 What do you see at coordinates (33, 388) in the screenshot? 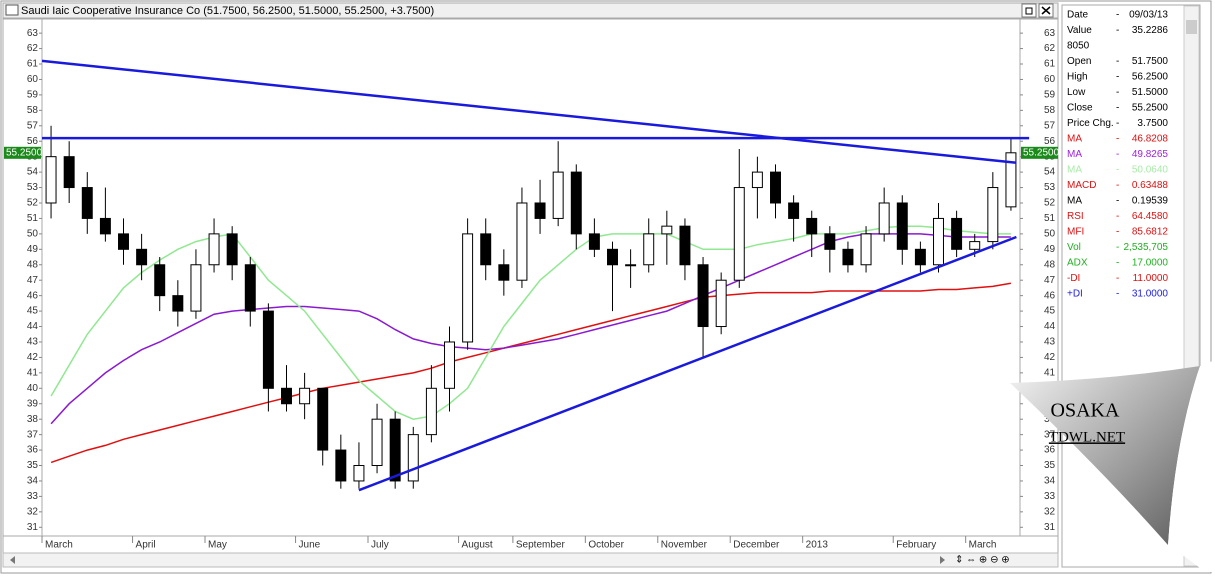
I see `y-tick-label: 40` at bounding box center [33, 388].